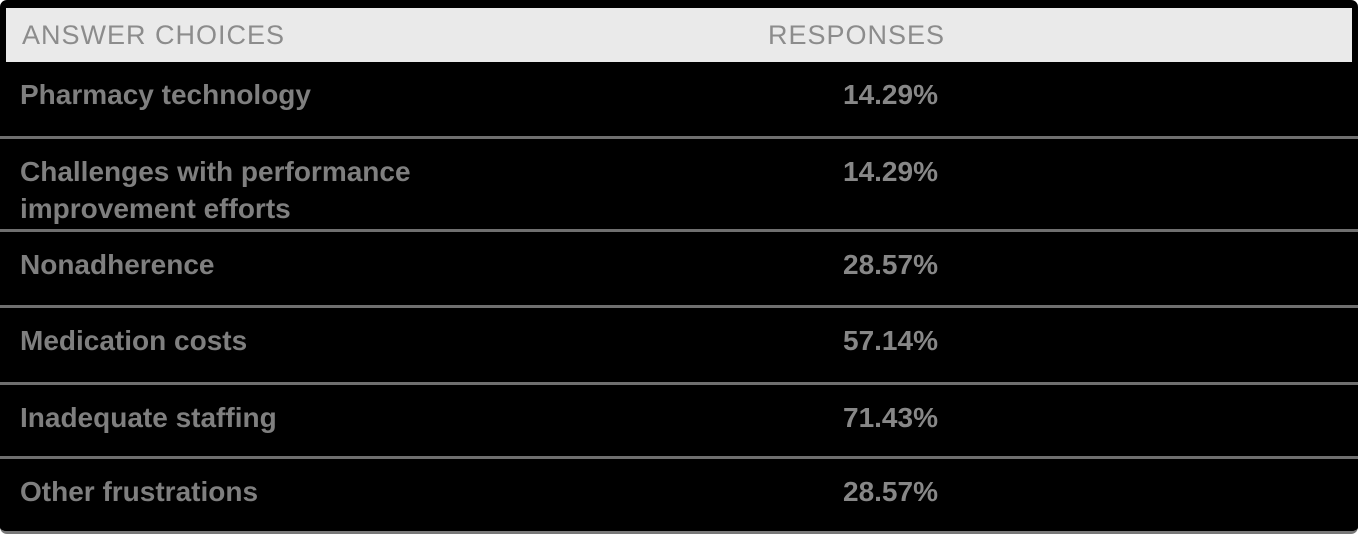 The height and width of the screenshot is (534, 1358). I want to click on table-row: Inadequate staffing 71.43%, so click(679, 422).